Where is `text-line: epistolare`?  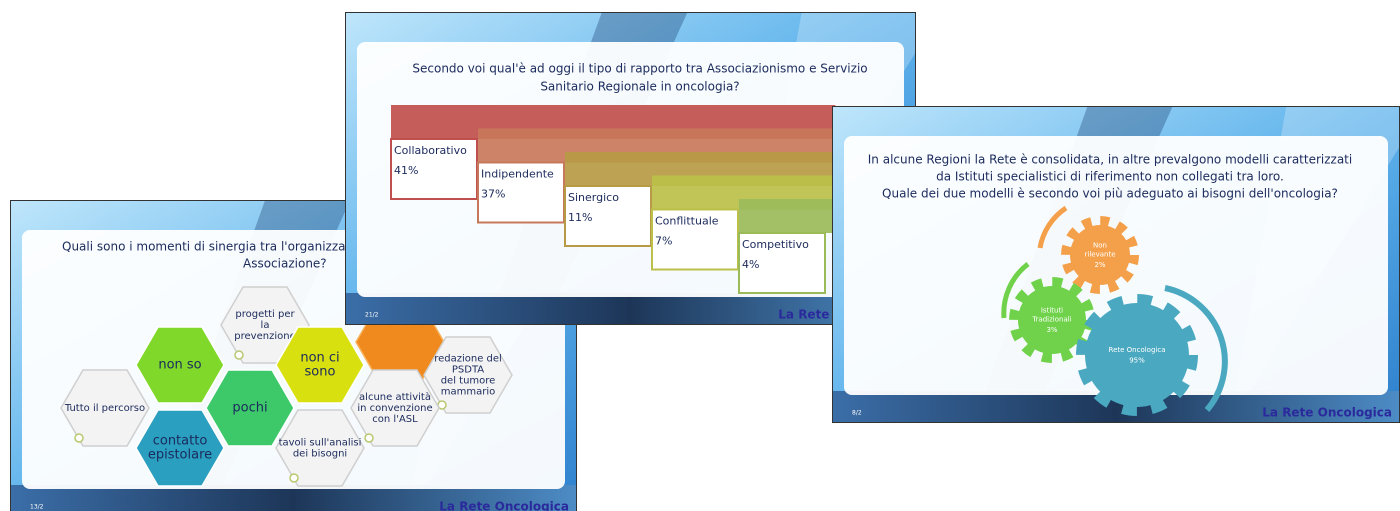 text-line: epistolare is located at coordinates (180, 455).